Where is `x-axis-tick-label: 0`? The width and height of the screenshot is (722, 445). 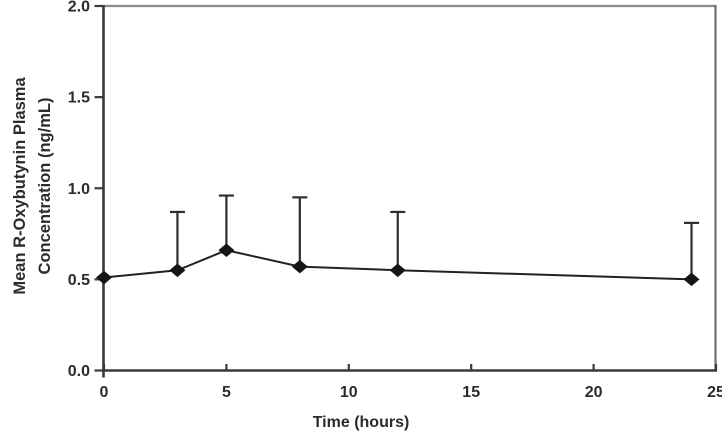 x-axis-tick-label: 0 is located at coordinates (104, 392).